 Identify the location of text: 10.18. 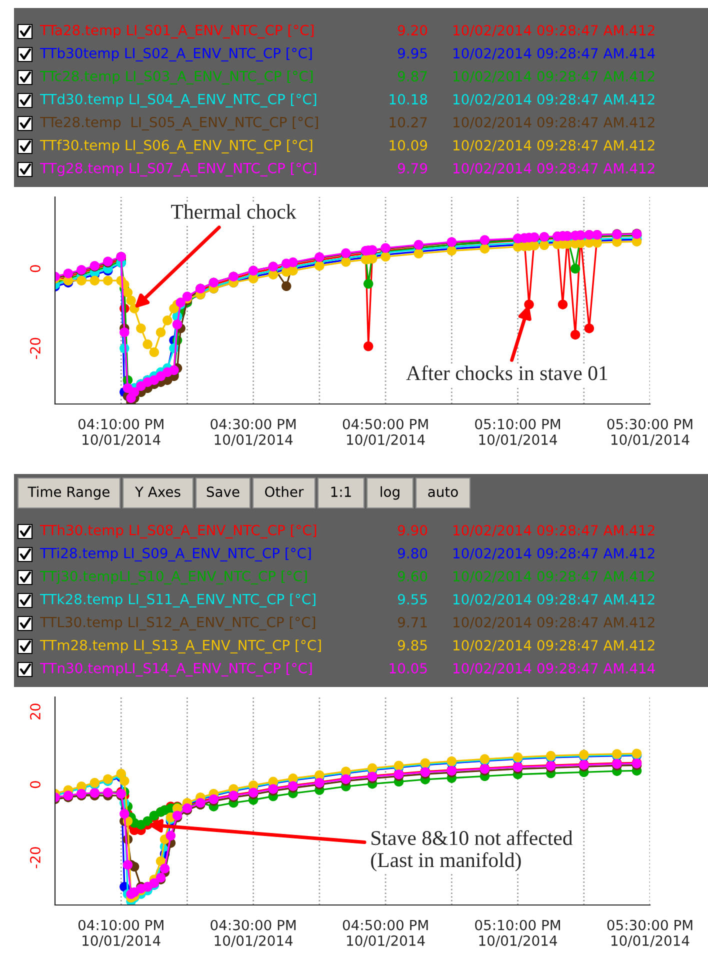
(409, 99).